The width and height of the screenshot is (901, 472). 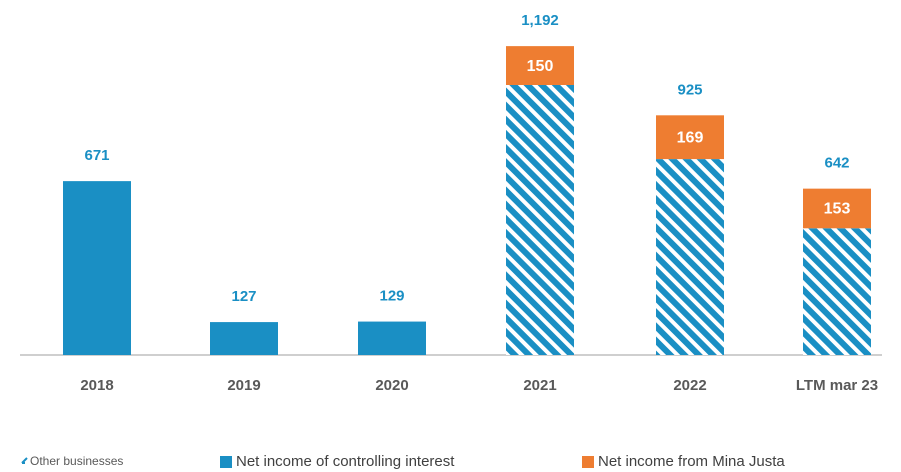 What do you see at coordinates (689, 385) in the screenshot?
I see `x-tick-label: 2022` at bounding box center [689, 385].